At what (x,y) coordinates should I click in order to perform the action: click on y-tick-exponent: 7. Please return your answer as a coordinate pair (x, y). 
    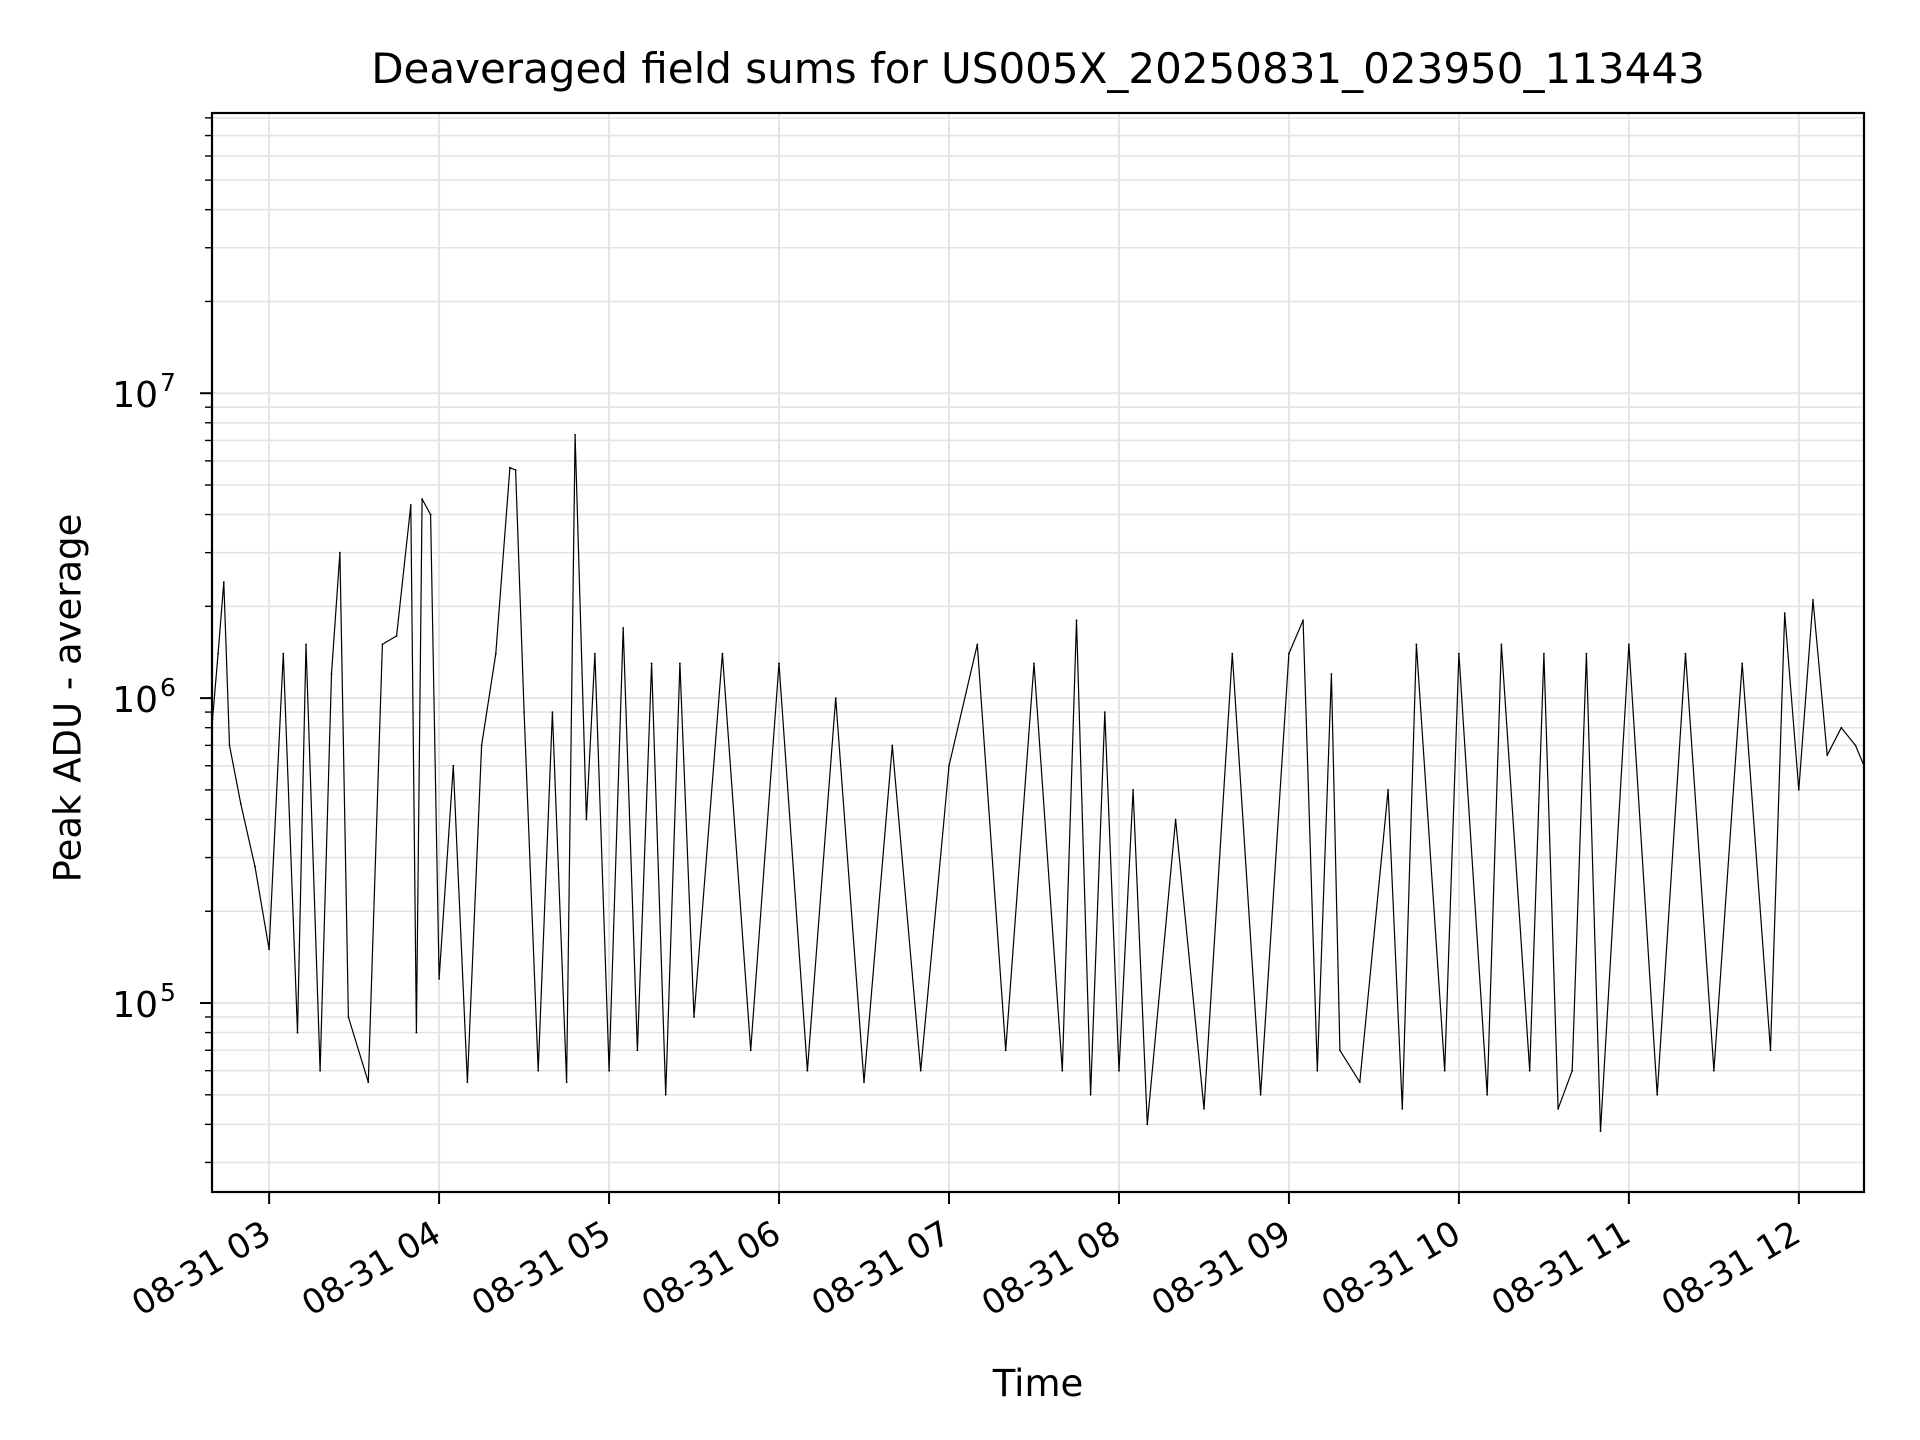
    Looking at the image, I should click on (168, 382).